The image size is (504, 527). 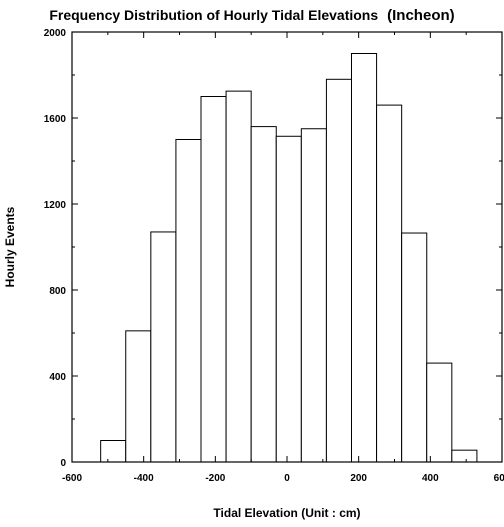 I want to click on y-tick-label: 400, so click(x=57, y=377).